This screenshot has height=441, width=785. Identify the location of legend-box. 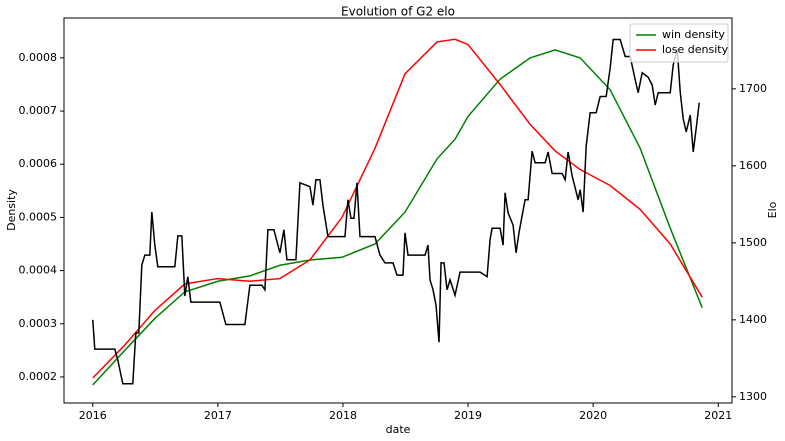
(679, 43).